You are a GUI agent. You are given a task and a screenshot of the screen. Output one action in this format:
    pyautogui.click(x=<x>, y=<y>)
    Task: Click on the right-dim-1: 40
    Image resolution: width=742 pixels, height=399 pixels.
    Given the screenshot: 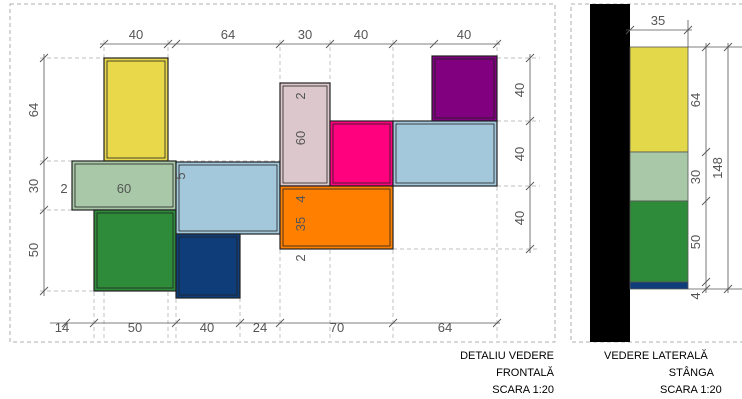 What is the action you would take?
    pyautogui.click(x=519, y=90)
    